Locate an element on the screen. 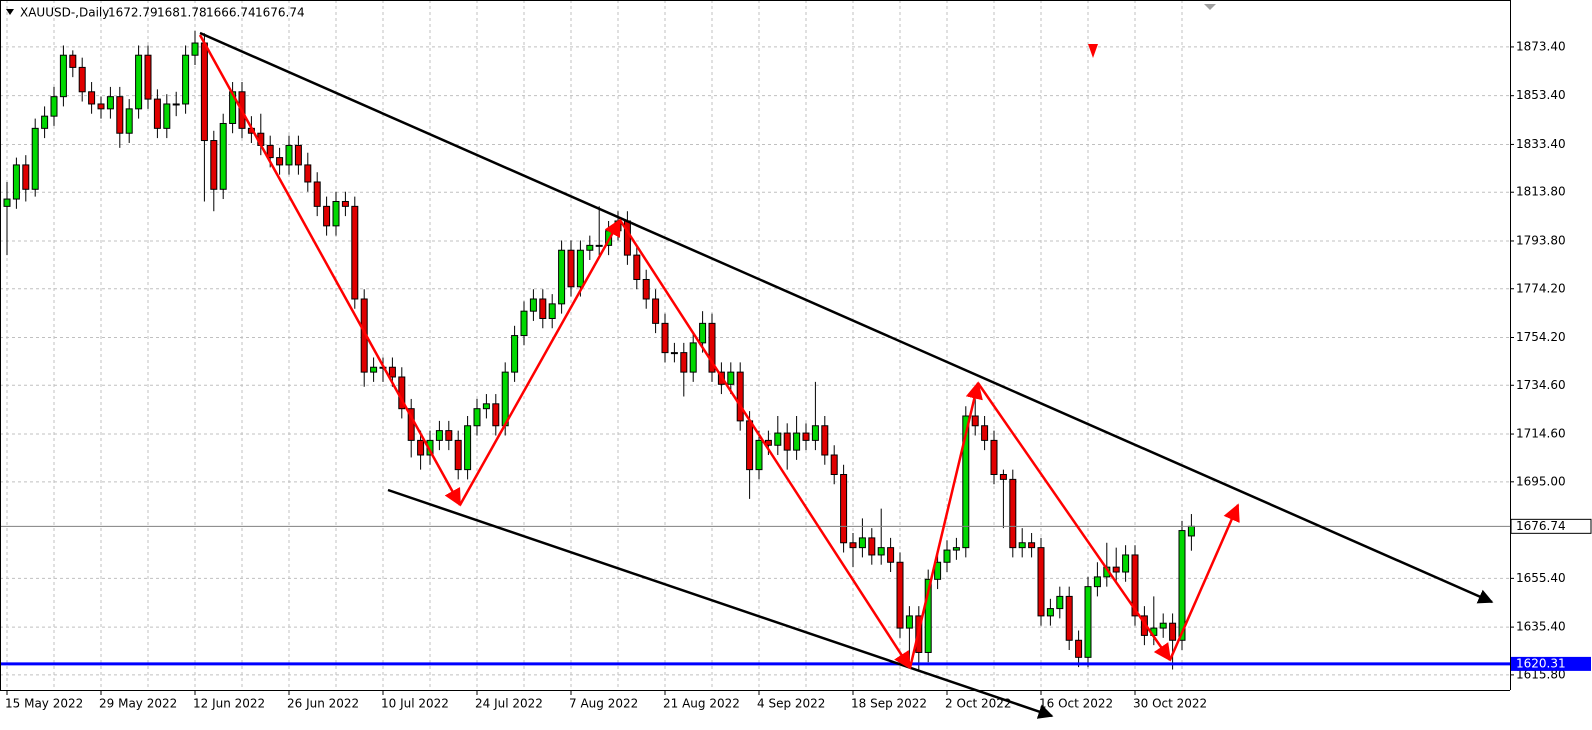  x-tick-label: 10 Jul 2022 is located at coordinates (415, 704).